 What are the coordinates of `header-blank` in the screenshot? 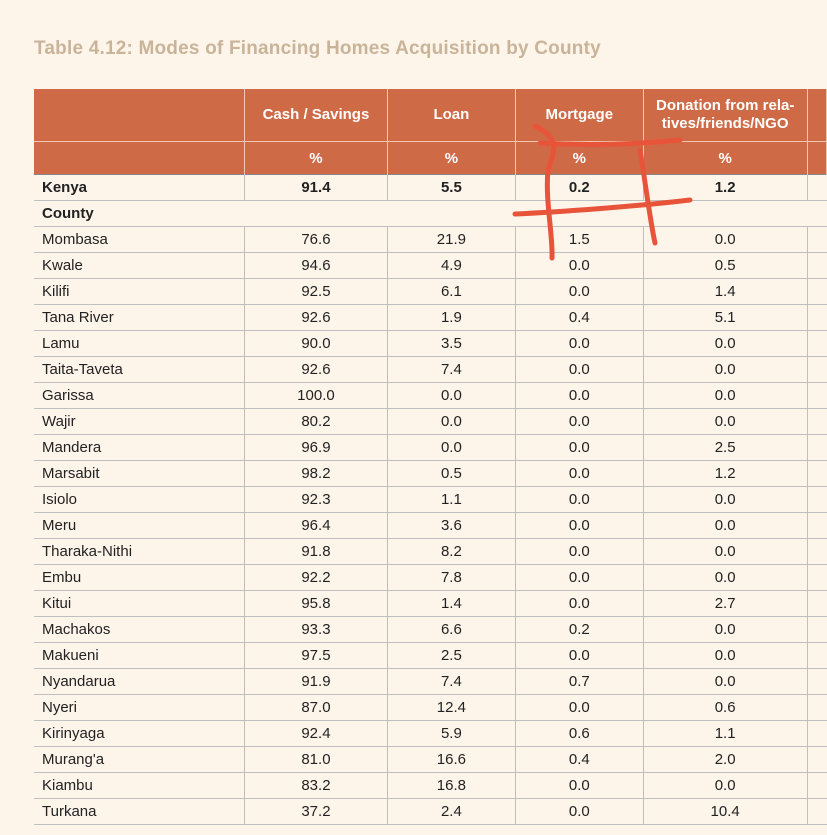 It's located at (139, 115).